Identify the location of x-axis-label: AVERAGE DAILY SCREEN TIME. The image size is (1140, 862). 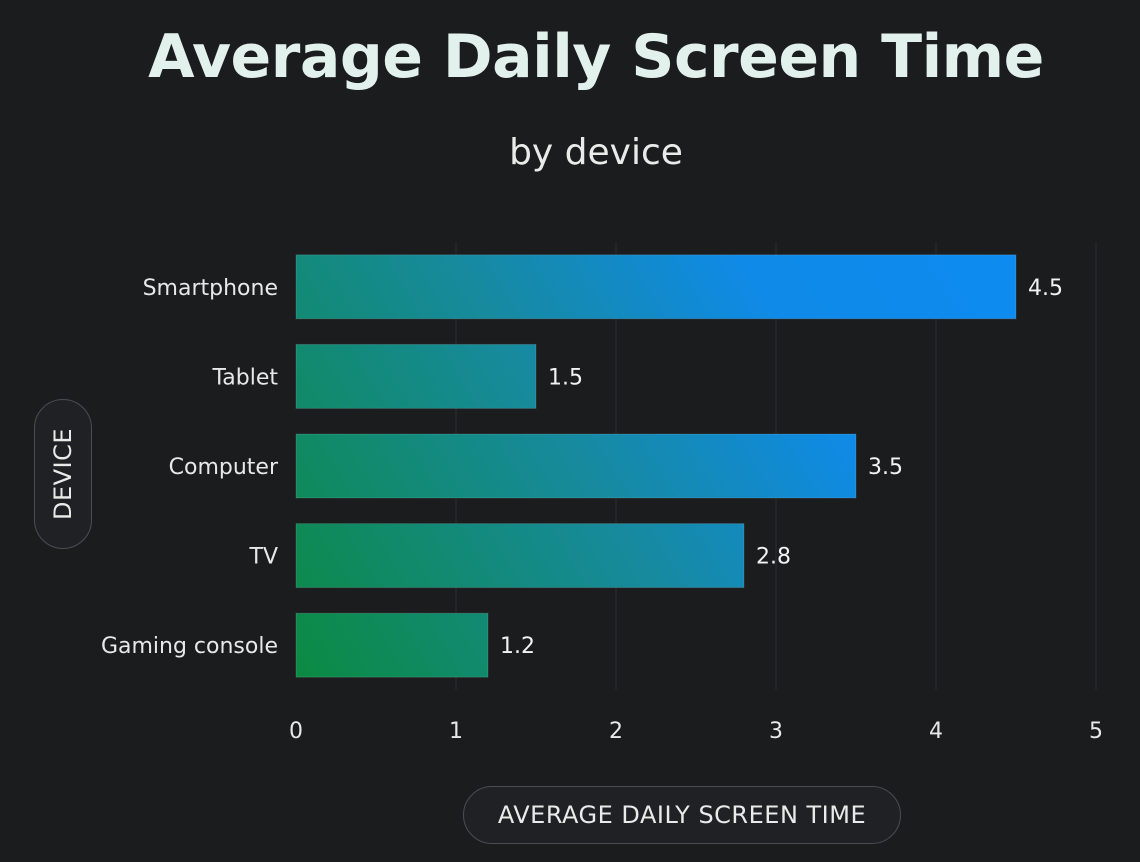
(682, 815).